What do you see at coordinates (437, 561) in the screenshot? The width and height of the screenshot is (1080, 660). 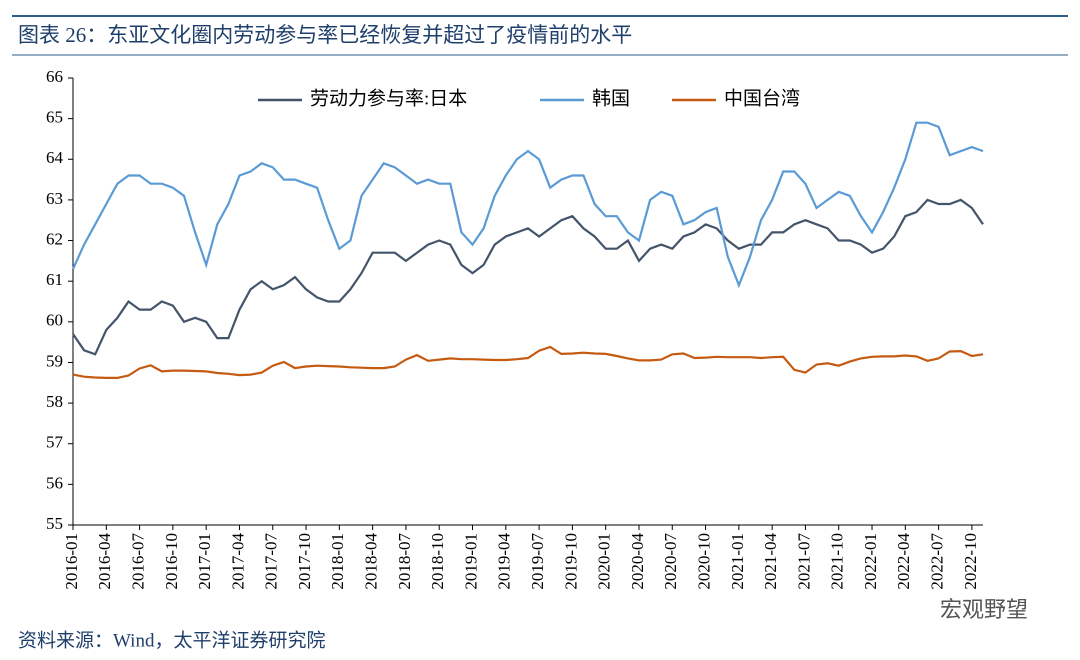 I see `x-tick-label: 2018-10` at bounding box center [437, 561].